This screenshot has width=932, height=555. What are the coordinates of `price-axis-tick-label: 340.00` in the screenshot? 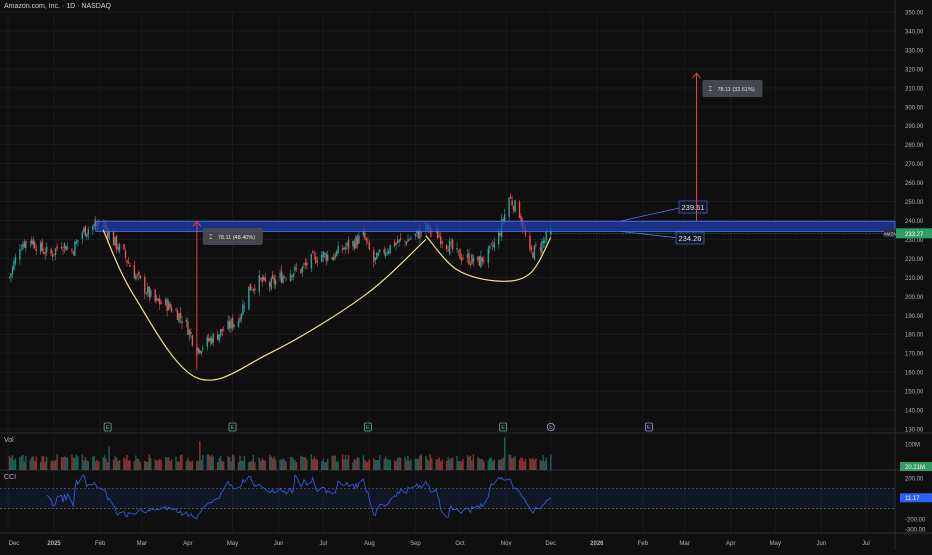 It's located at (914, 32).